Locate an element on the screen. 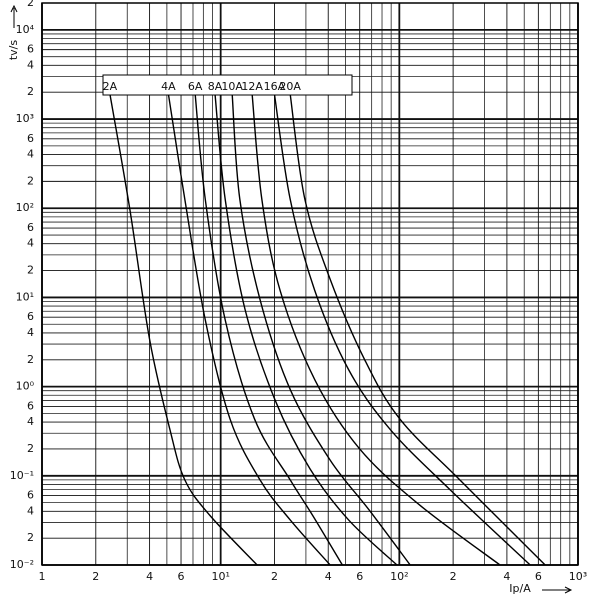 This screenshot has width=600, height=604. y-arrow-head is located at coordinates (14, 8).